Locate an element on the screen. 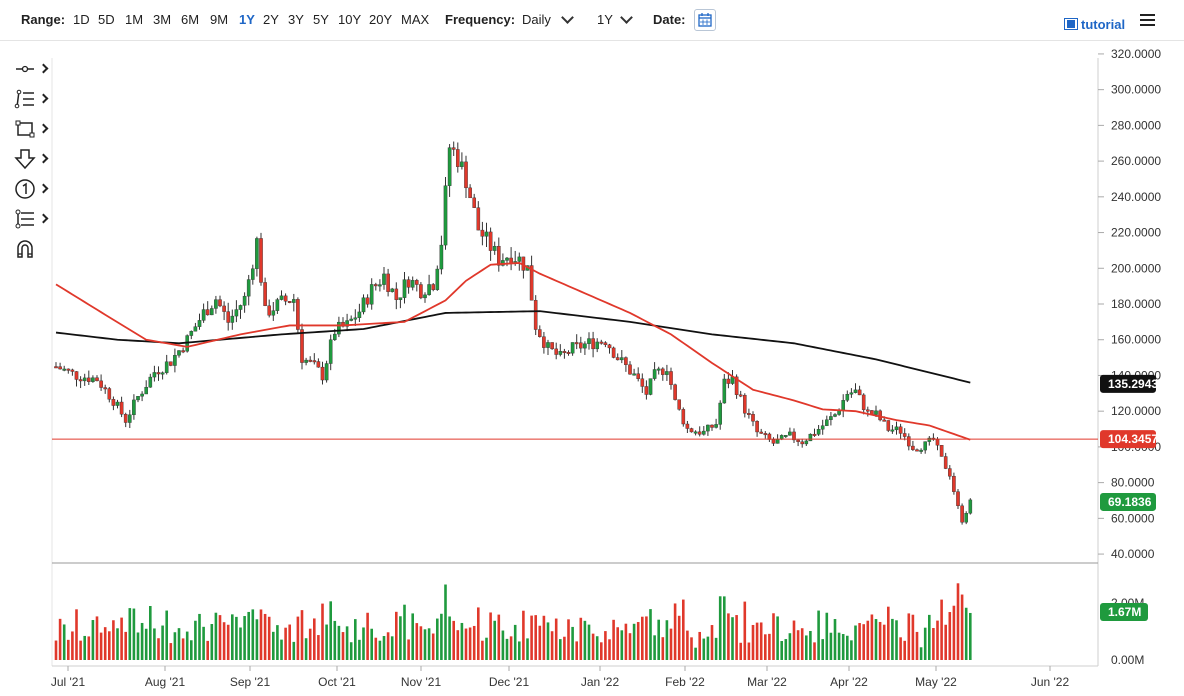 This screenshot has width=1184, height=696. line-tool is located at coordinates (31, 71).